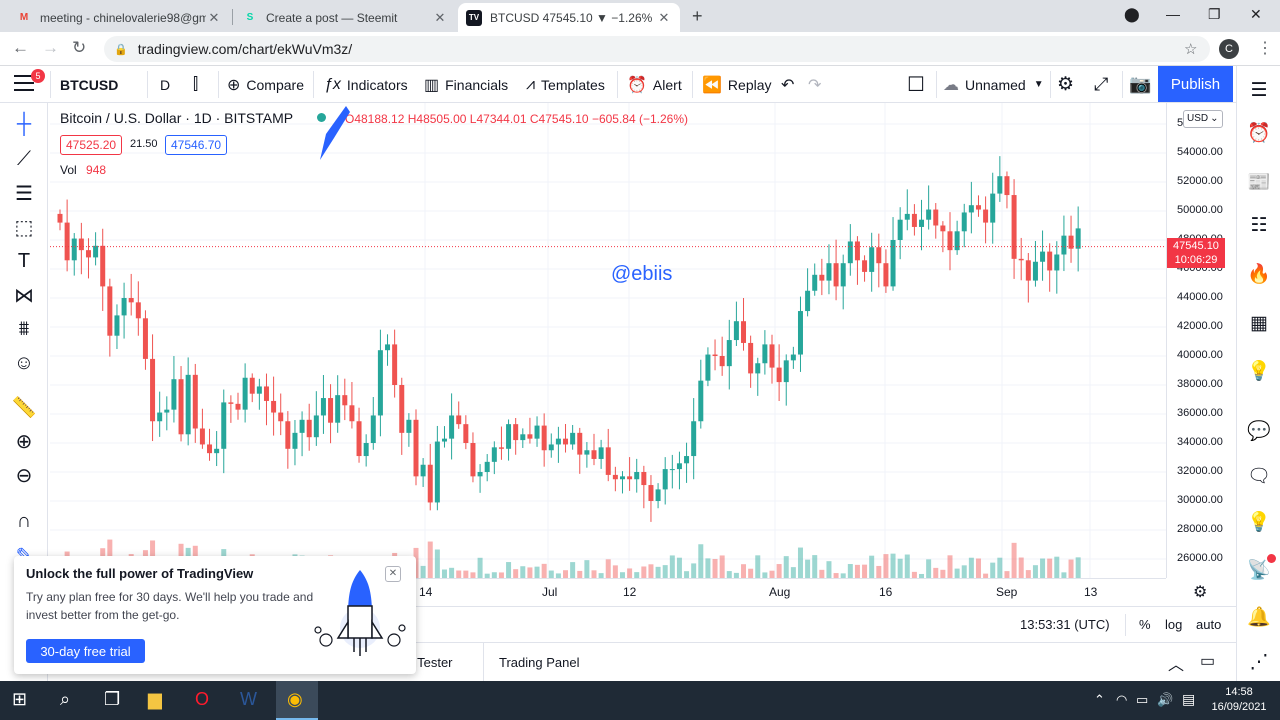  What do you see at coordinates (119, 17) in the screenshot?
I see `browser-tab-gmail: M meeting - chinelovalerie98@gma ✕` at bounding box center [119, 17].